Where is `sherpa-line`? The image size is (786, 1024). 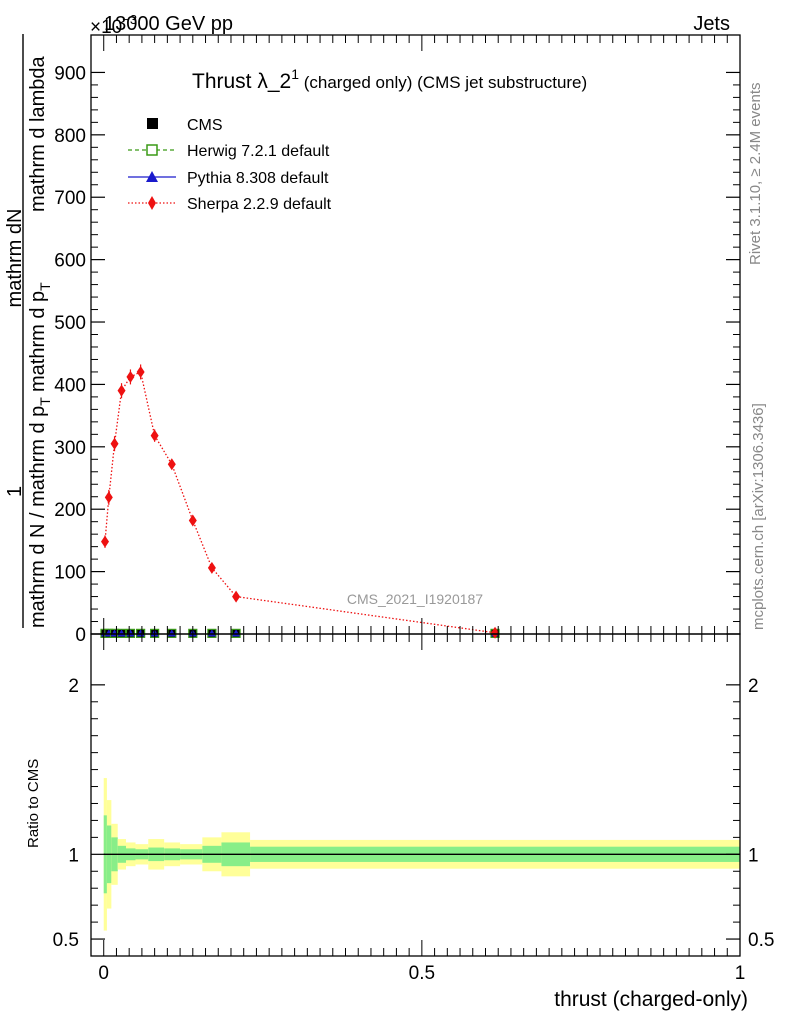
sherpa-line is located at coordinates (300, 502).